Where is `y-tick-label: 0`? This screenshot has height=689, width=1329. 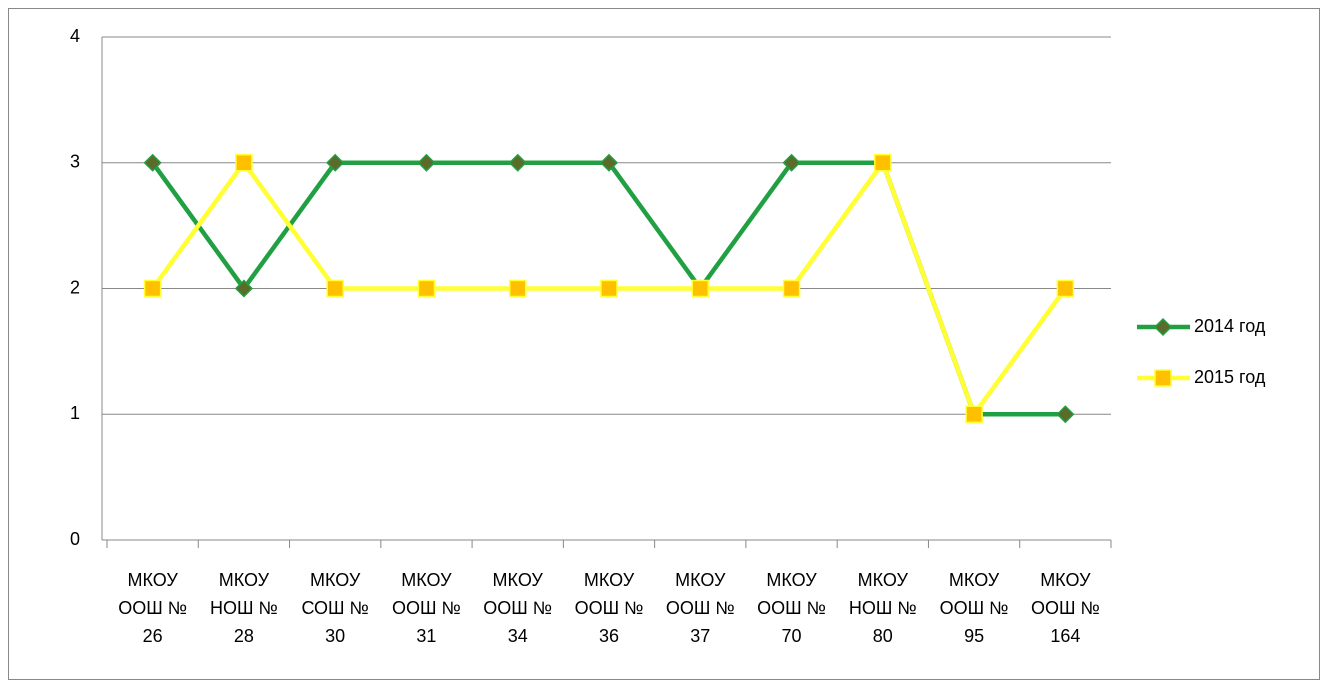 y-tick-label: 0 is located at coordinates (75, 539).